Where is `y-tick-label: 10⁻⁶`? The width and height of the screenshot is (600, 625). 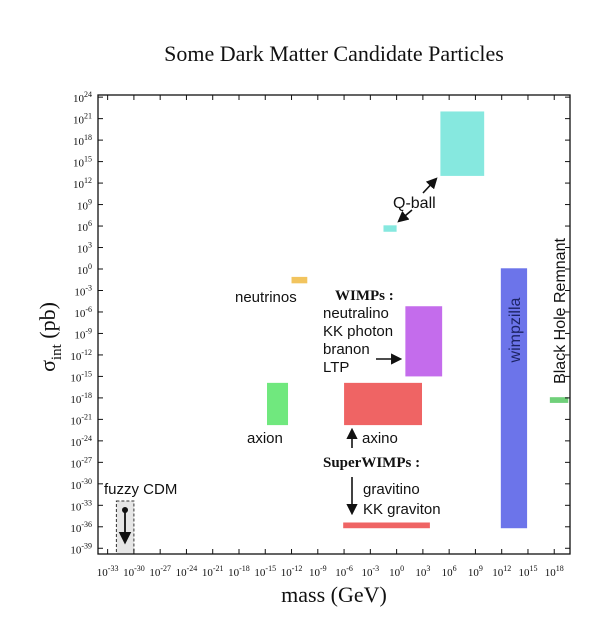
y-tick-label: 10⁻⁶ is located at coordinates (83, 312).